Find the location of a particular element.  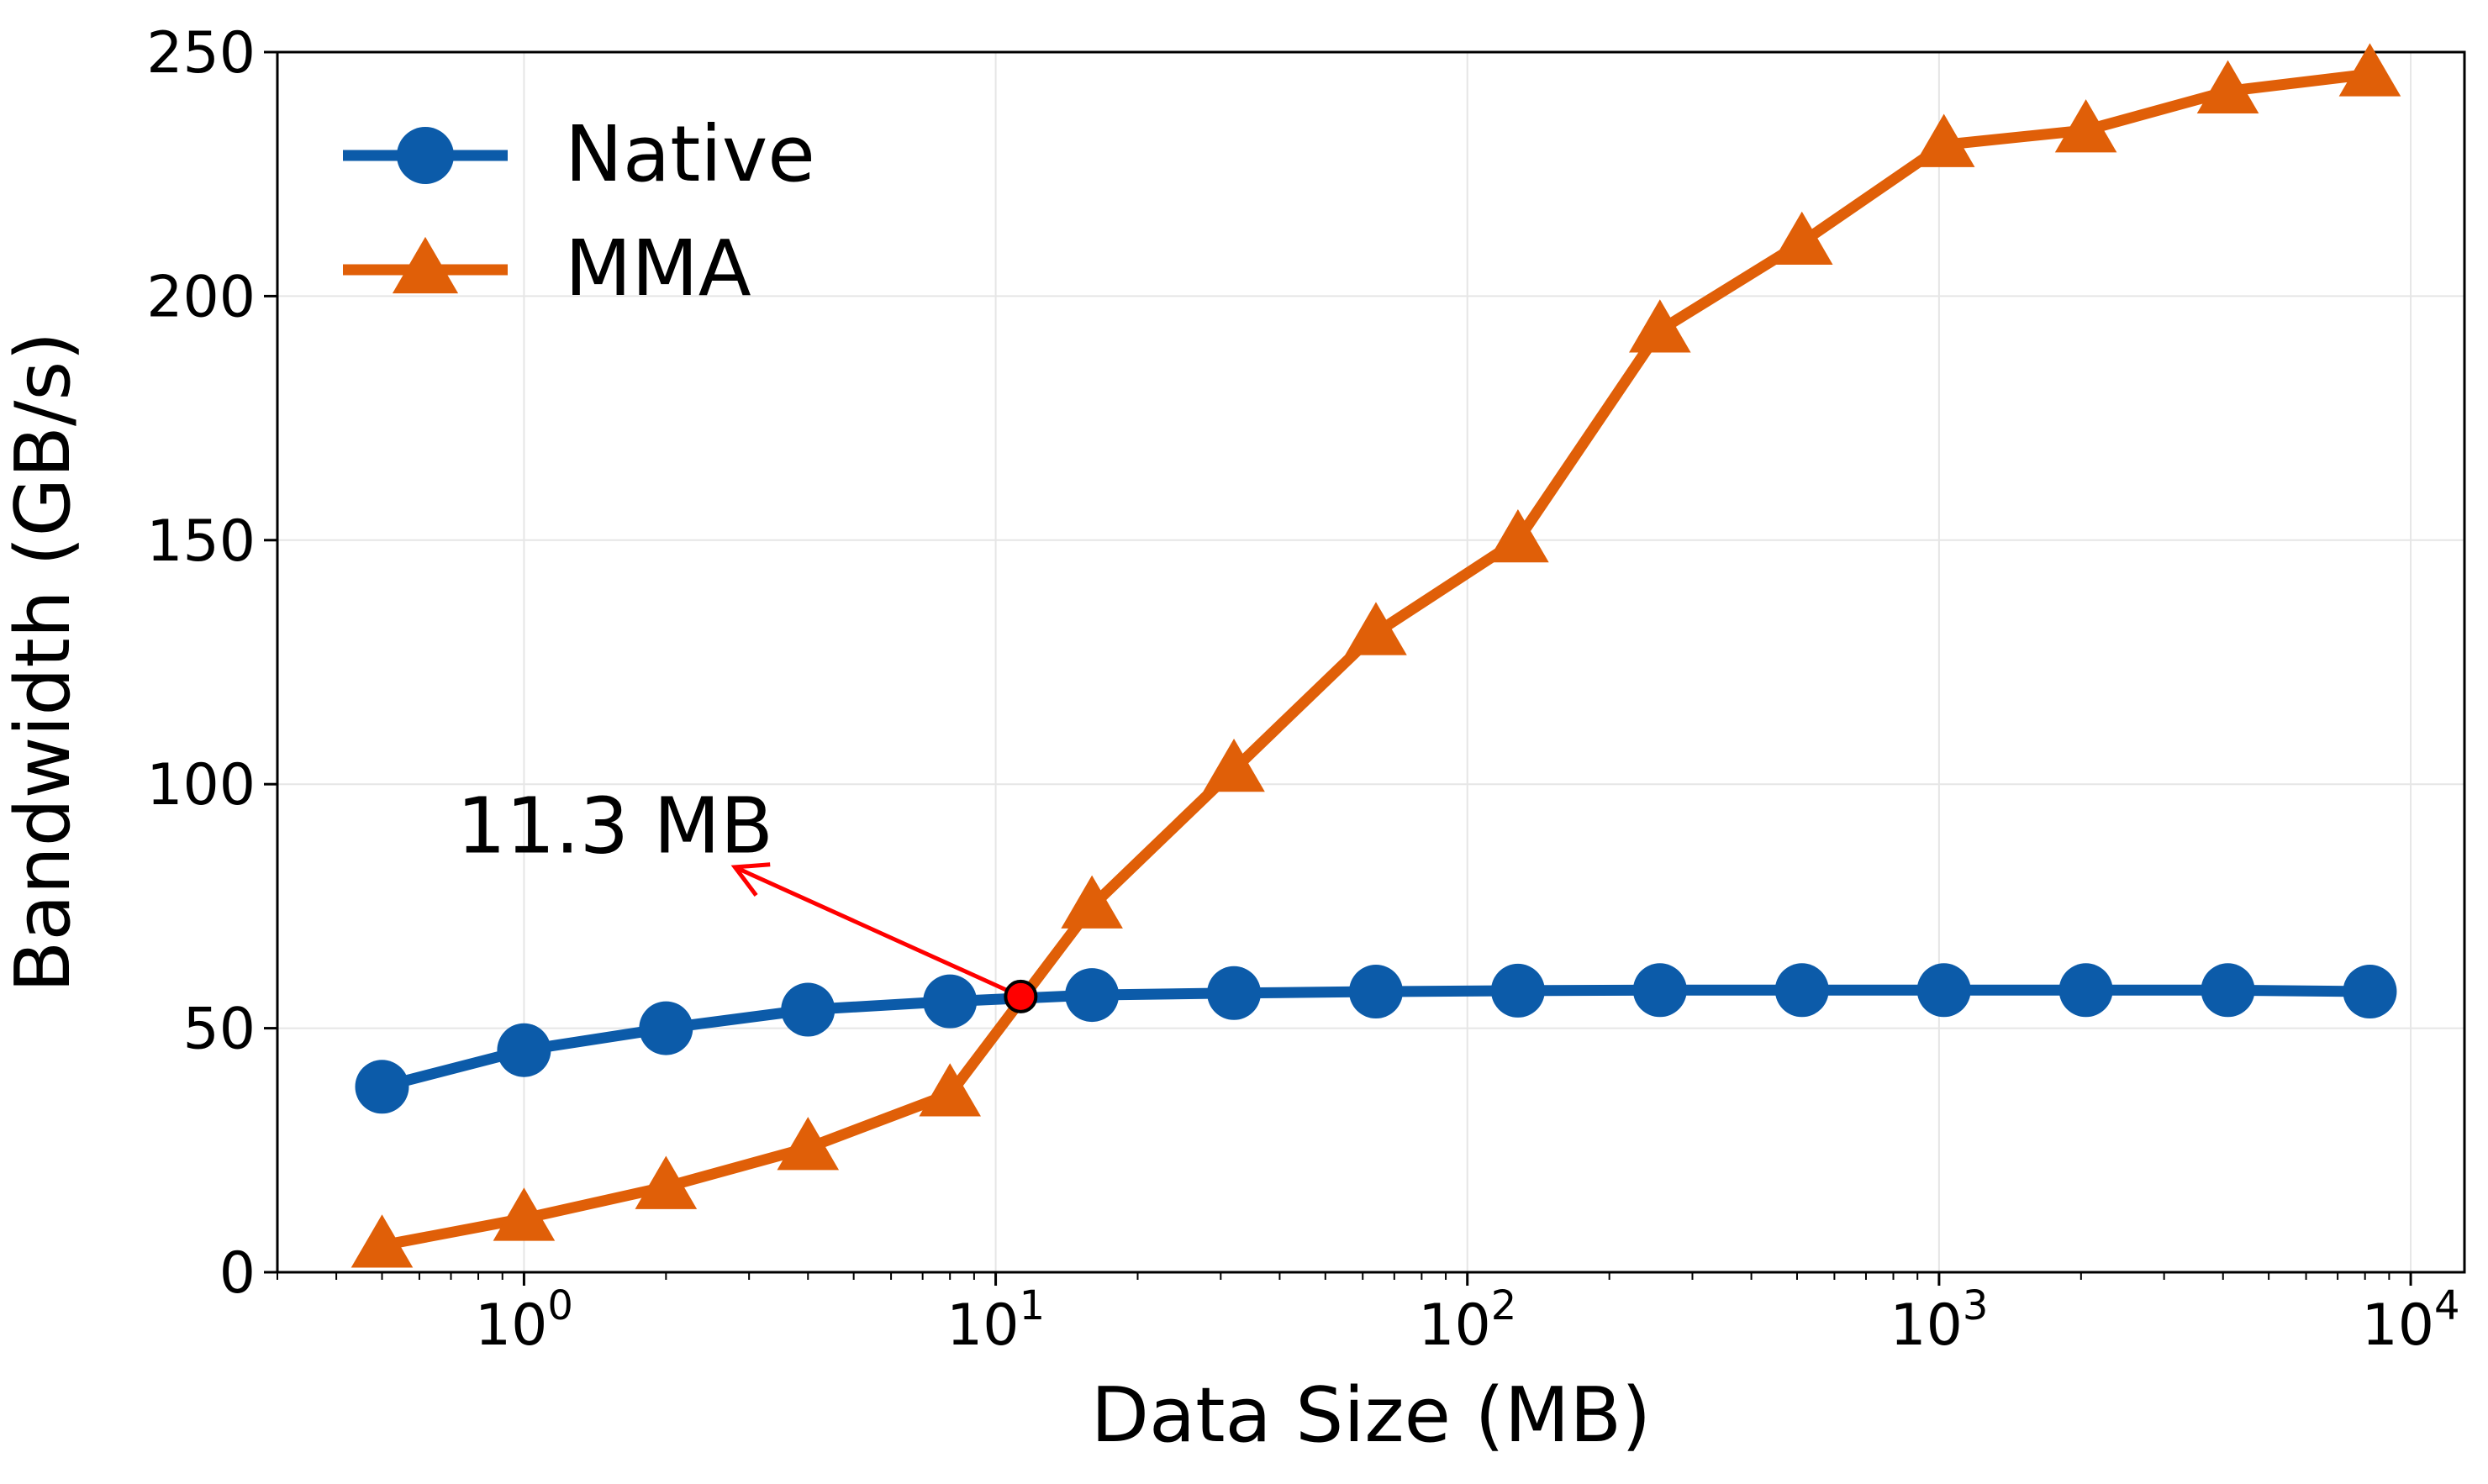

y-tick-label: 200 is located at coordinates (201, 297).